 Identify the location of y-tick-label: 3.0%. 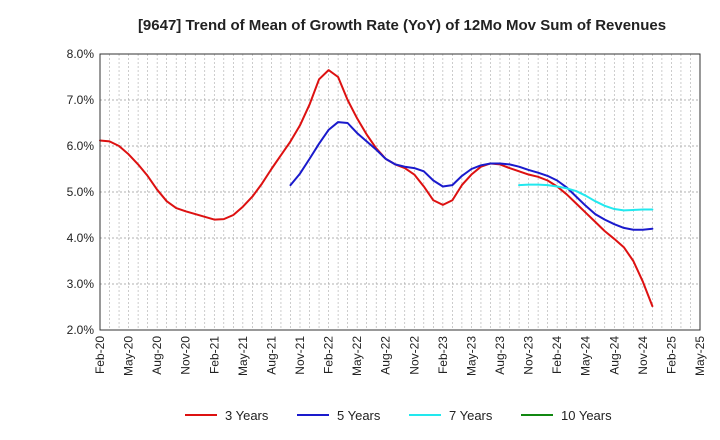
(81, 284).